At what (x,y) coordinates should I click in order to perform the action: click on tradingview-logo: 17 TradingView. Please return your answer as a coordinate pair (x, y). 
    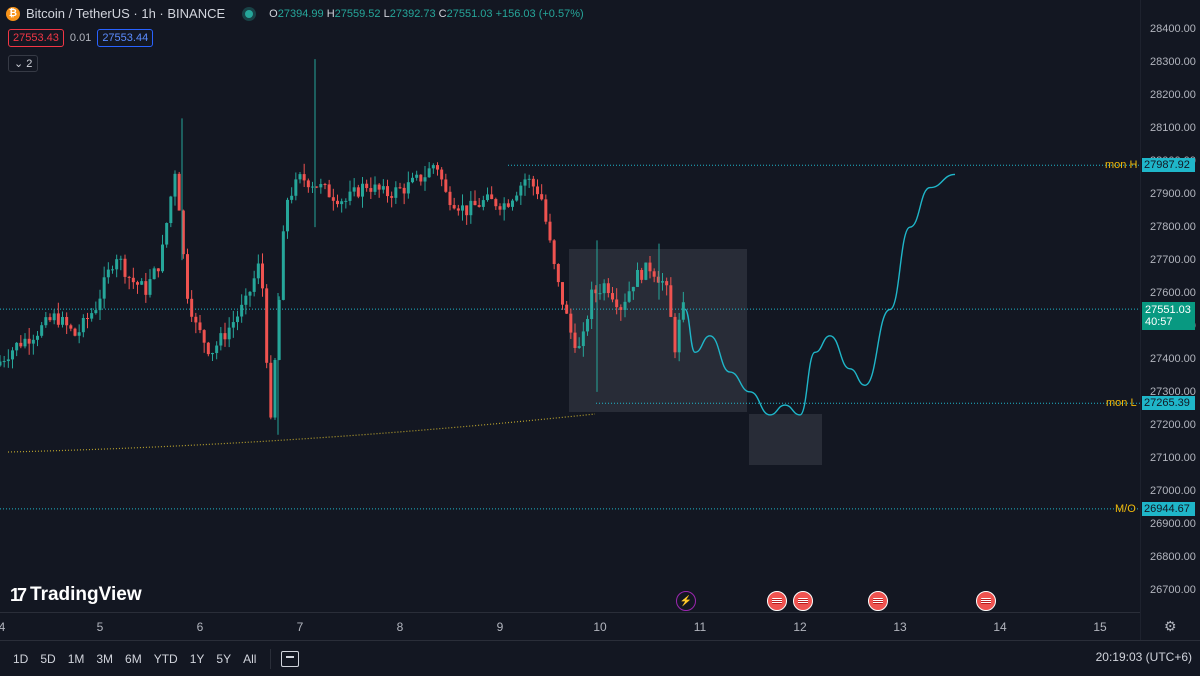
    Looking at the image, I should click on (76, 595).